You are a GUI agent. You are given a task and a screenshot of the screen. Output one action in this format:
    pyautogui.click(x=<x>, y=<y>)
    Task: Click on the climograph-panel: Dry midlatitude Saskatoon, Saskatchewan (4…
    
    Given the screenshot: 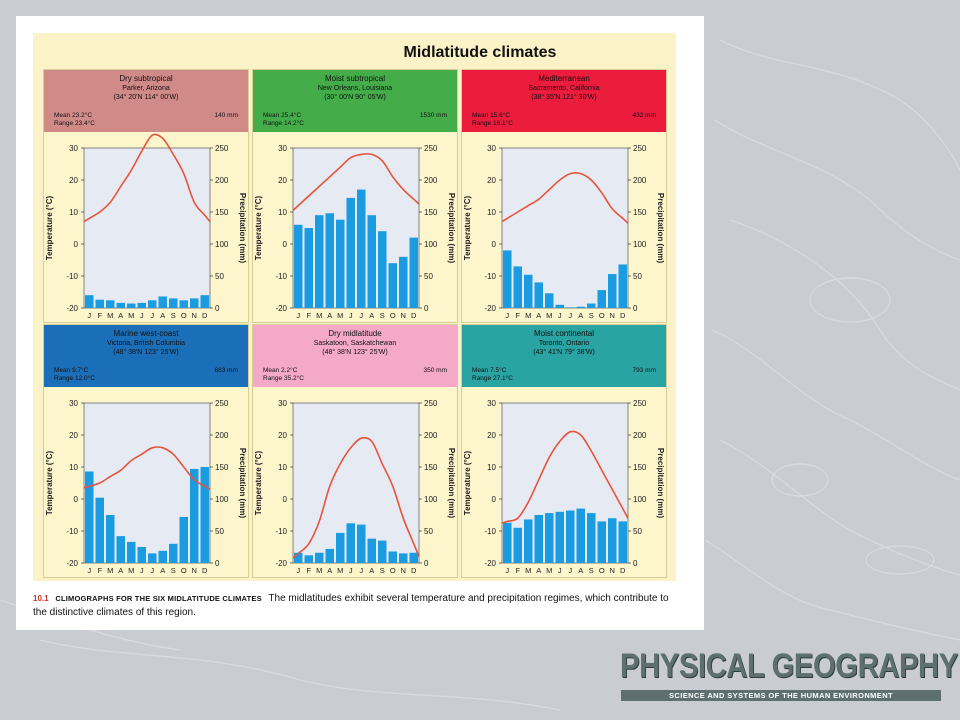 What is the action you would take?
    pyautogui.click(x=355, y=451)
    